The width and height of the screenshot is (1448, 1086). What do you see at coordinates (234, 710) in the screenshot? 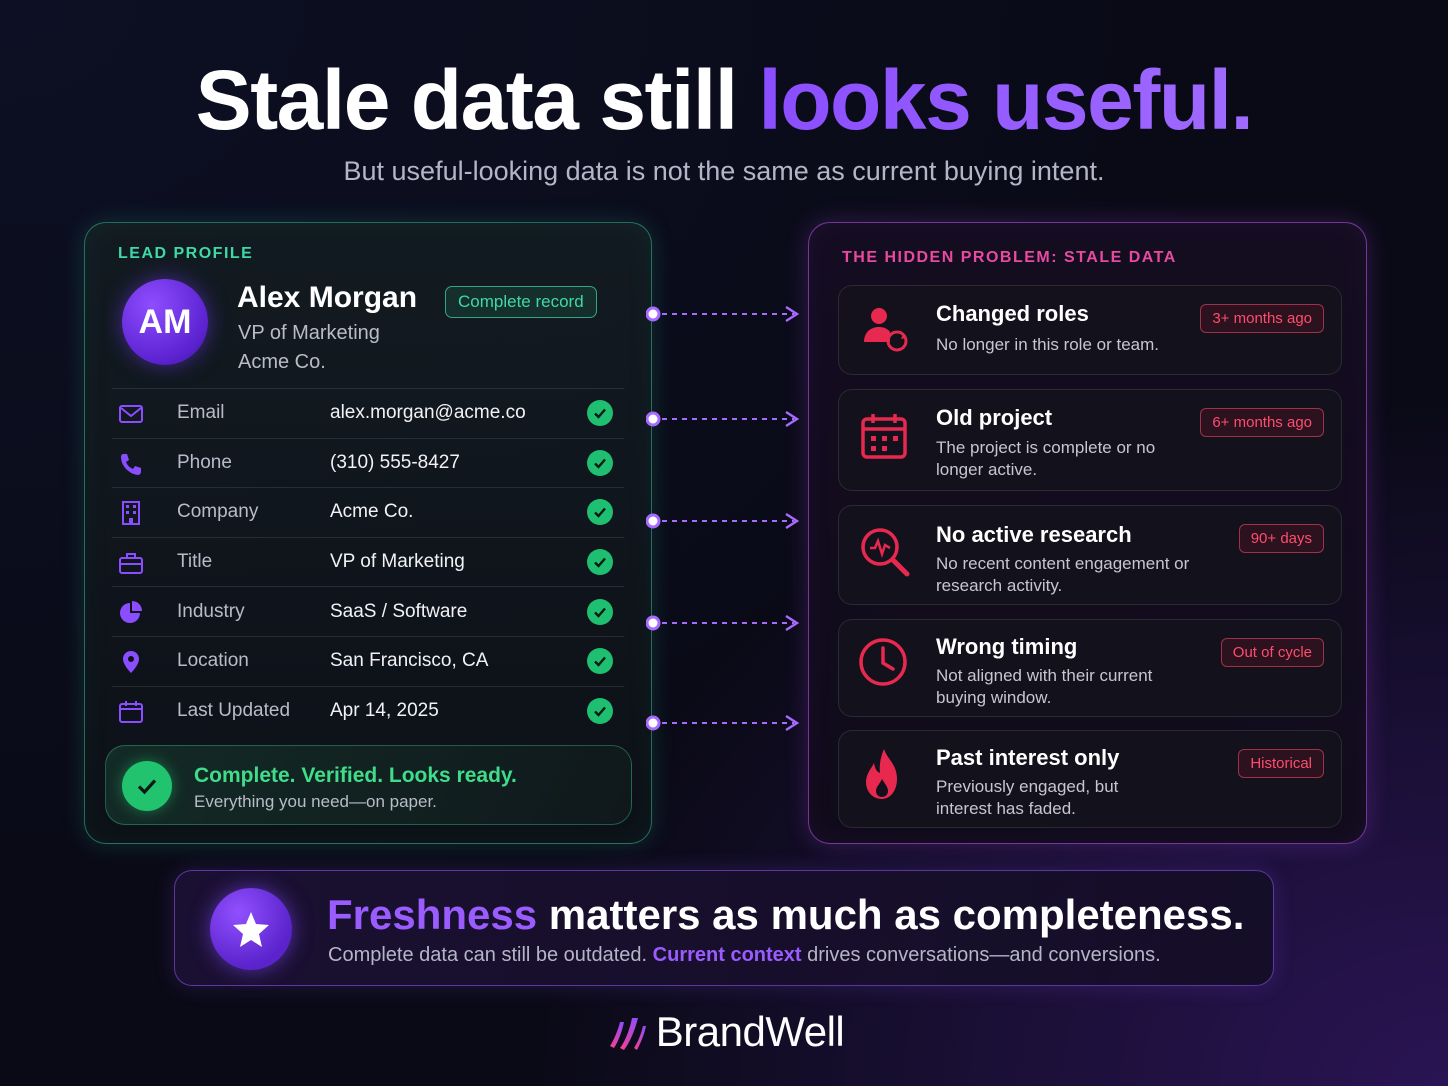
I see `field-label: Last Updated` at bounding box center [234, 710].